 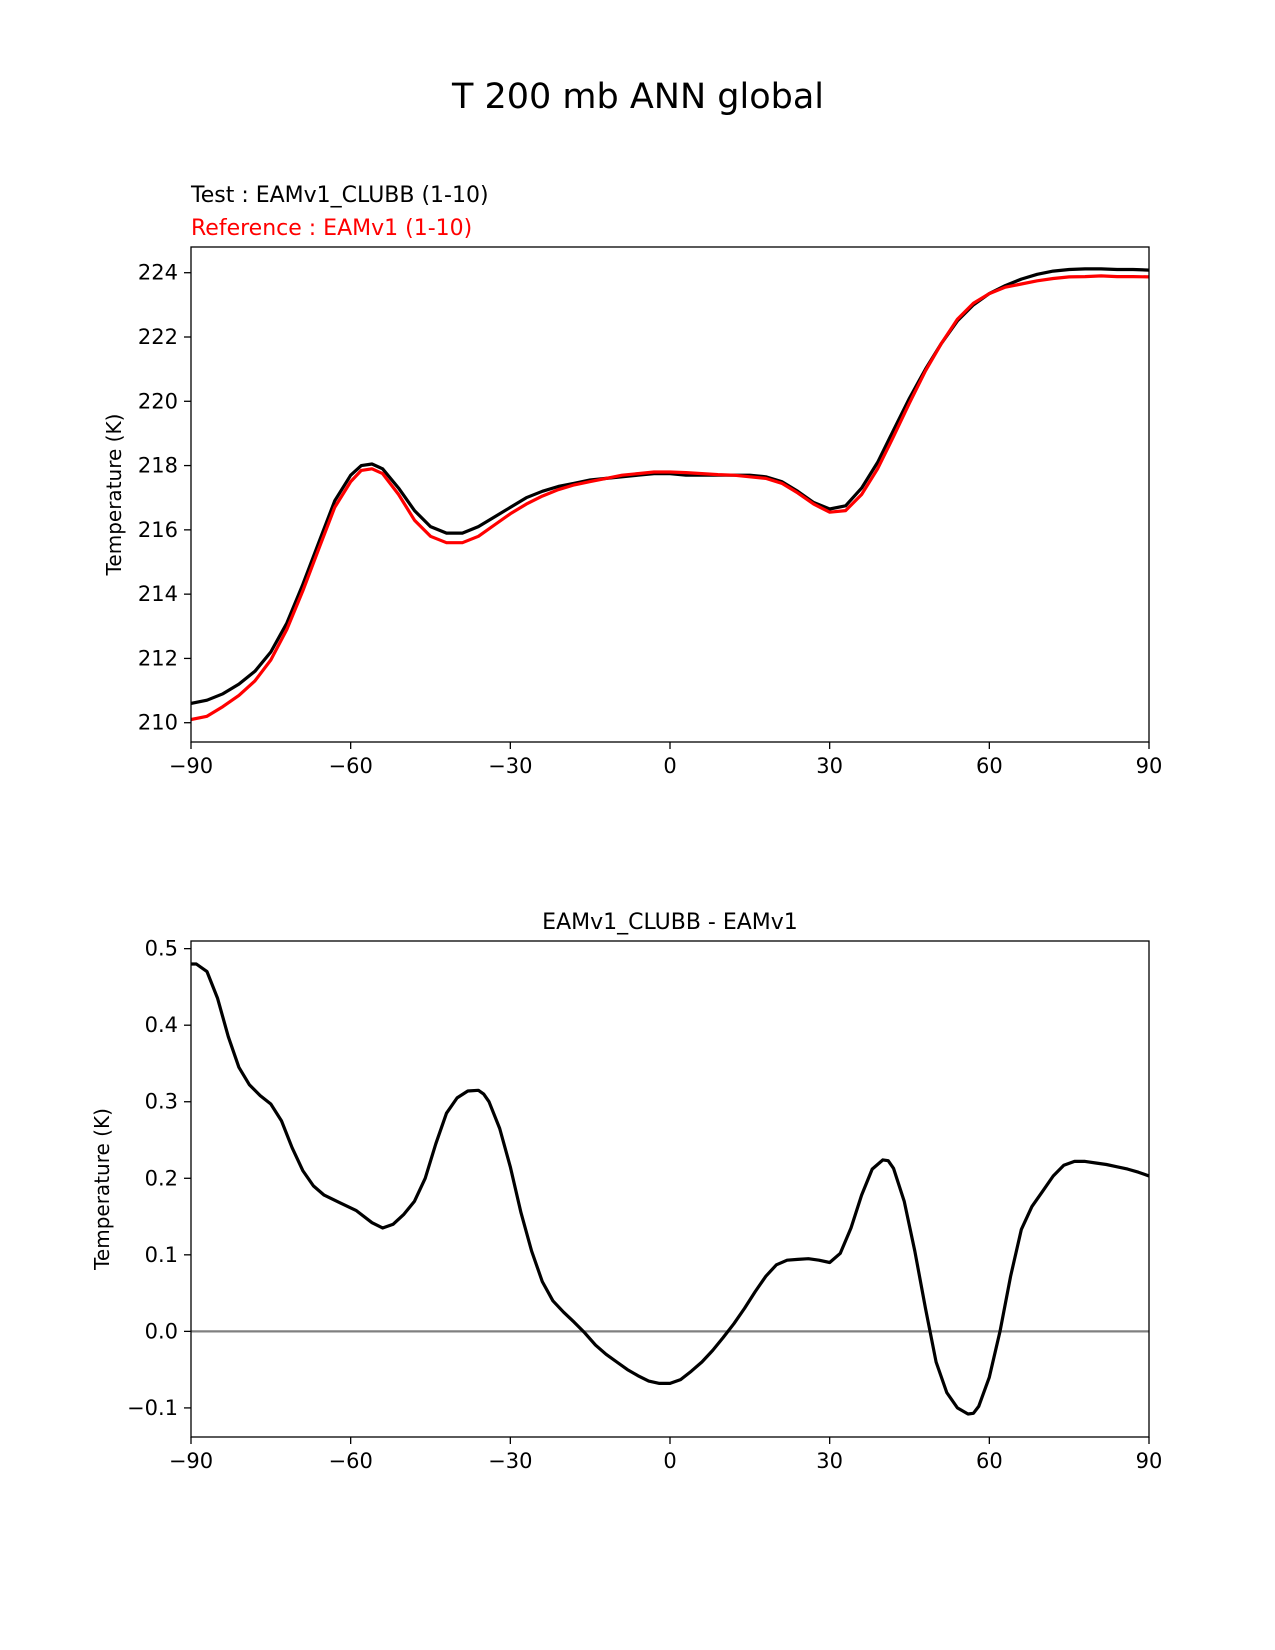 What do you see at coordinates (152, 1408) in the screenshot?
I see `y-tick-label: −0.1` at bounding box center [152, 1408].